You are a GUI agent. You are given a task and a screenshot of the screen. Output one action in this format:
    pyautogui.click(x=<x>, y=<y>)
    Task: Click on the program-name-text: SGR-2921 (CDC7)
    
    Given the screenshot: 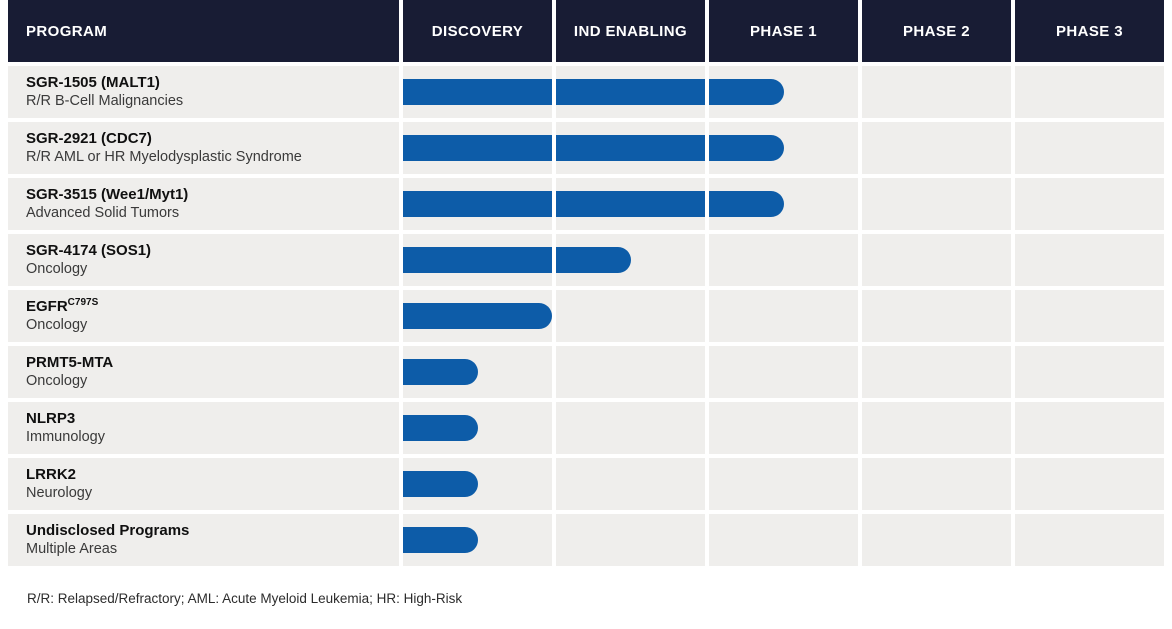 What is the action you would take?
    pyautogui.click(x=89, y=138)
    